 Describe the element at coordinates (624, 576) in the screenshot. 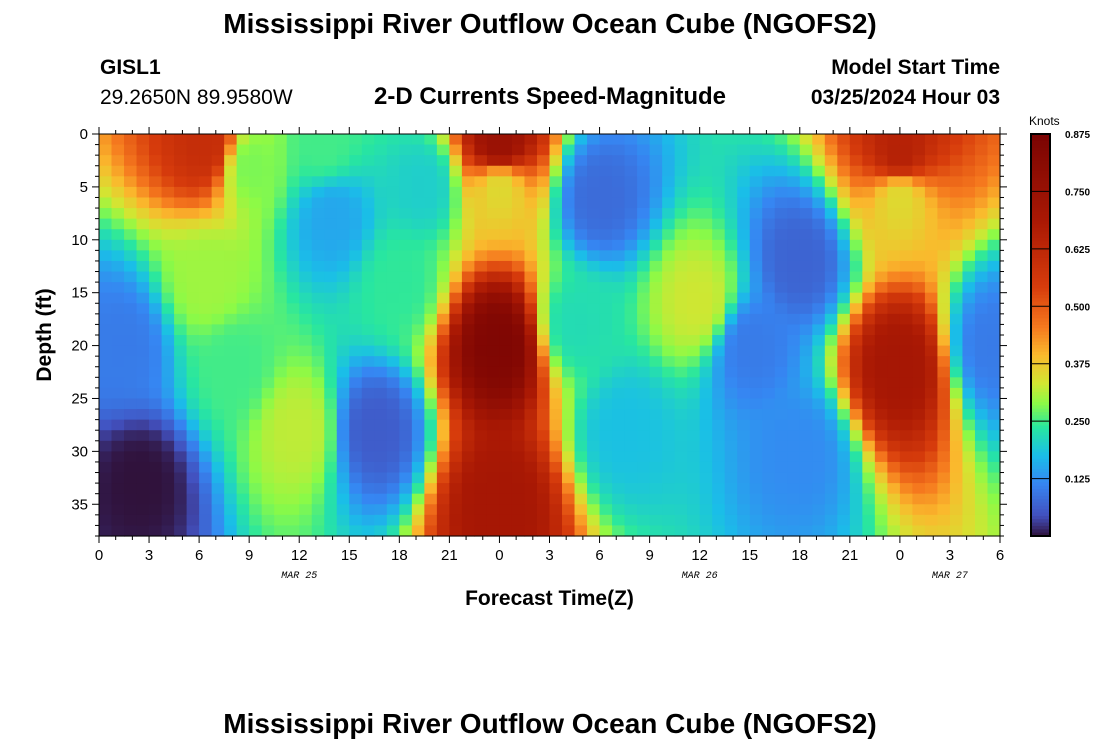

I see `date-labels: MAR 25 MAR 26 MAR 27` at that location.